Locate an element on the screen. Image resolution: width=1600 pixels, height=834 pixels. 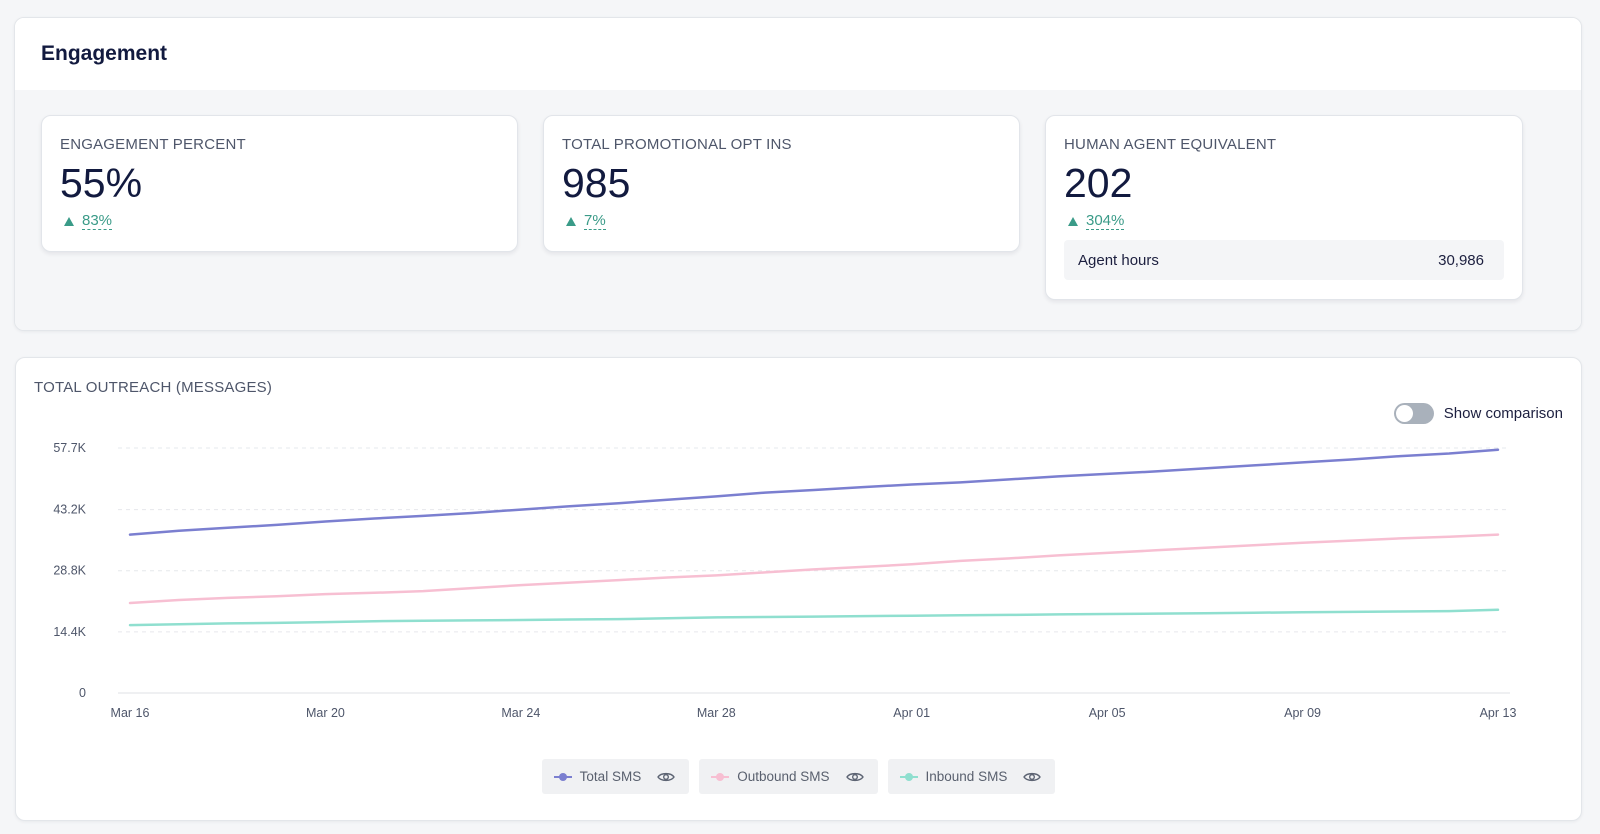
engagement-header: Engagement is located at coordinates (798, 54).